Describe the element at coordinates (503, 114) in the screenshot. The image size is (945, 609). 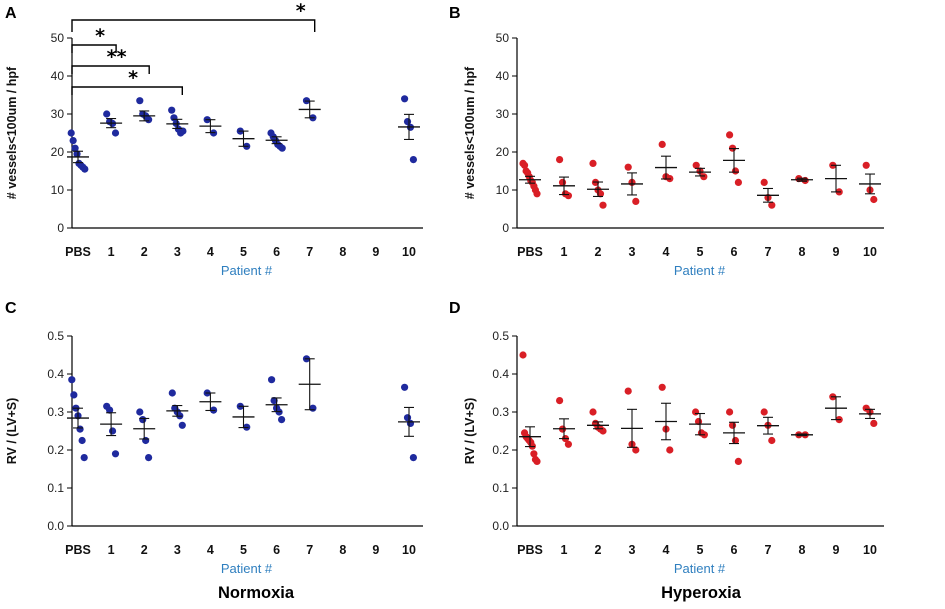
I see `y-tick-label: 30` at that location.